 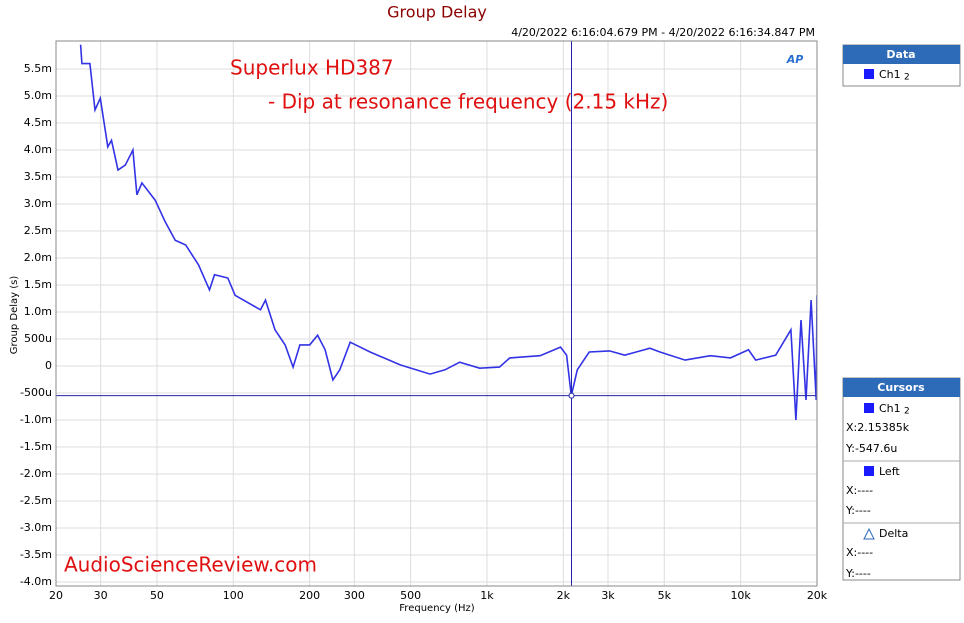 I want to click on panel-title: Cursors, so click(x=901, y=387).